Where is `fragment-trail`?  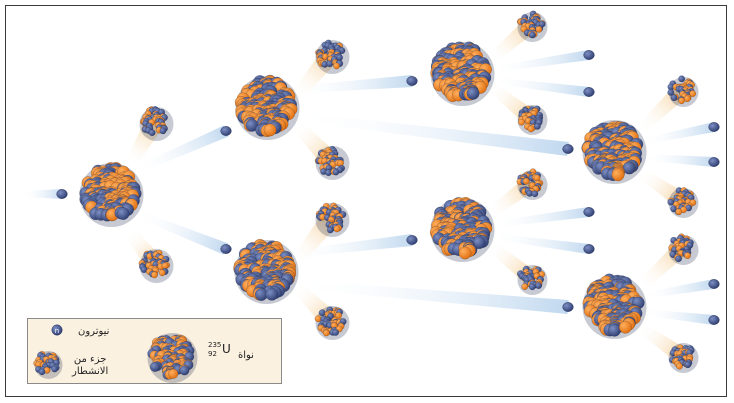 fragment-trail is located at coordinates (315, 74).